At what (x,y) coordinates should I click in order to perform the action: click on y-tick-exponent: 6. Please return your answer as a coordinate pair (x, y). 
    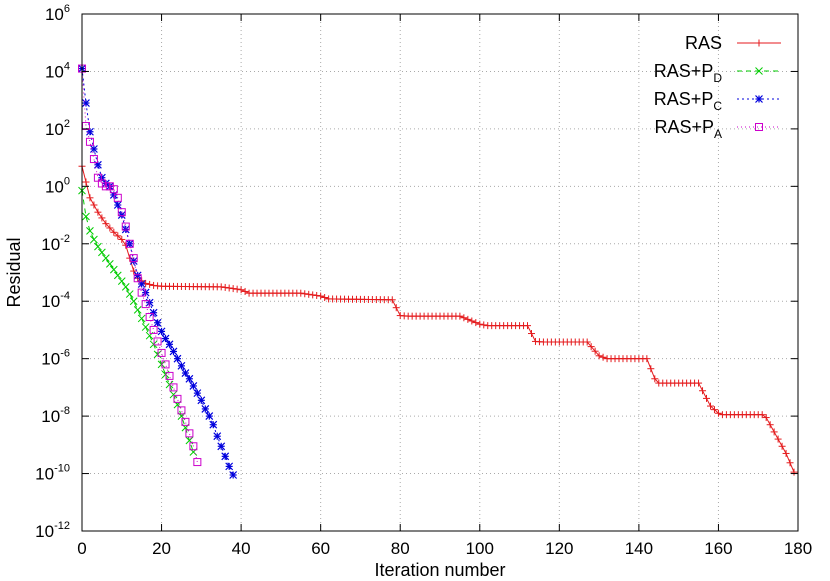
    Looking at the image, I should click on (67, 9).